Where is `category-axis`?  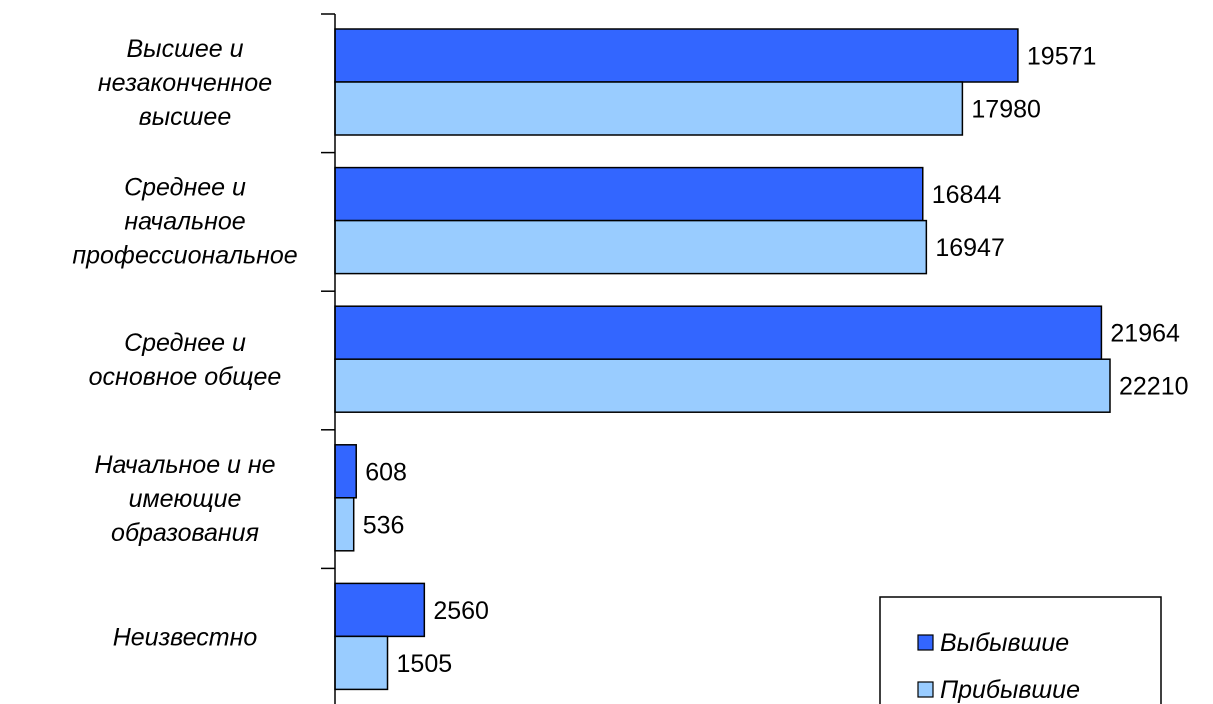
category-axis is located at coordinates (328, 358).